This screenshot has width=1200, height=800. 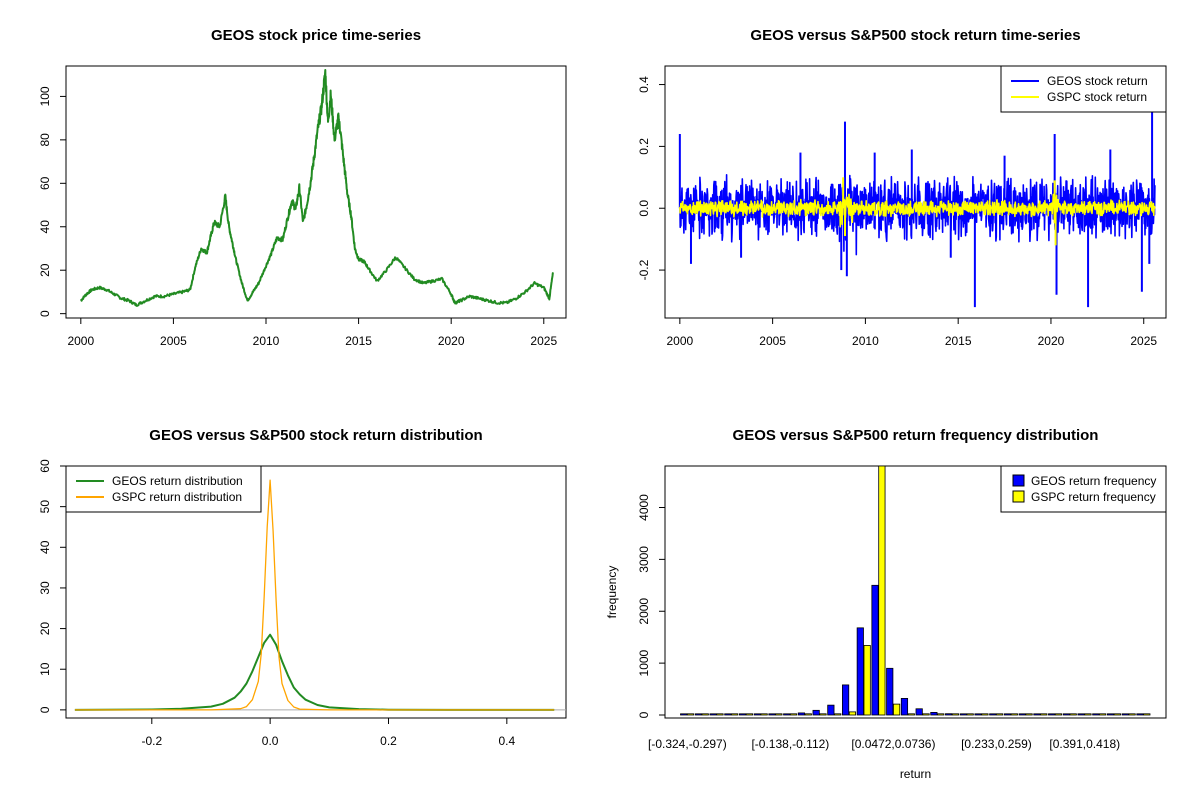 I want to click on x-tick-label: -0.2, so click(x=151, y=741).